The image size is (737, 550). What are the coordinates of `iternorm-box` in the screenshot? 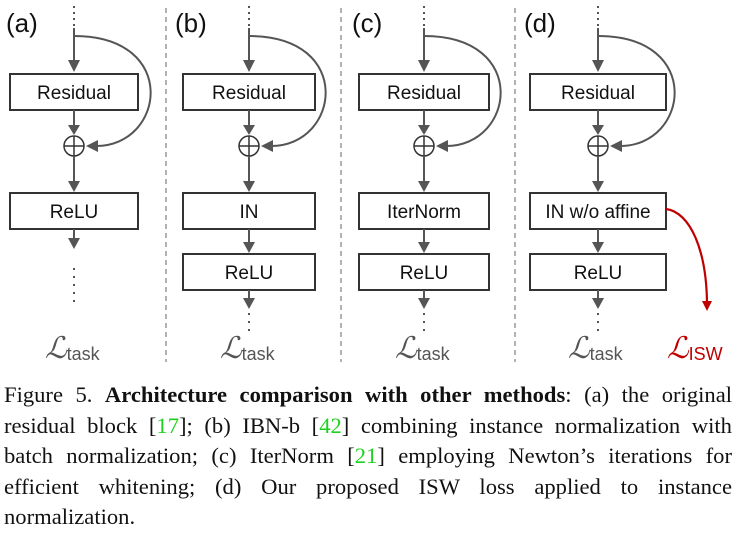 It's located at (424, 211).